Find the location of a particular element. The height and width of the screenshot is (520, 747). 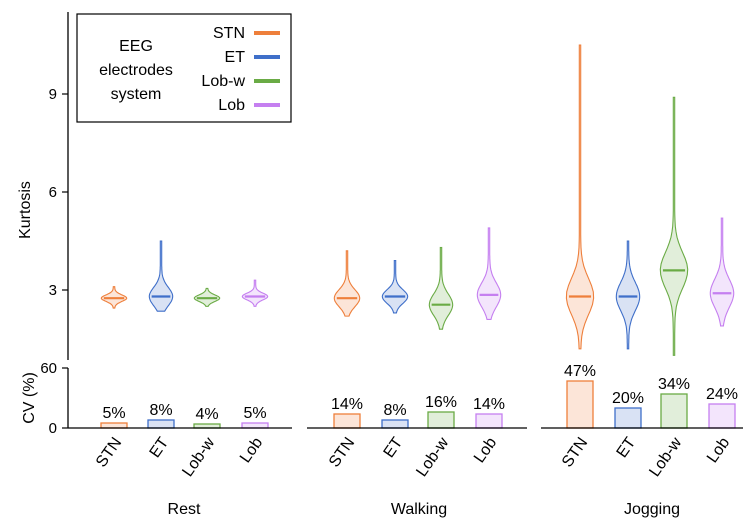

cv-value-label: 47% is located at coordinates (580, 371).